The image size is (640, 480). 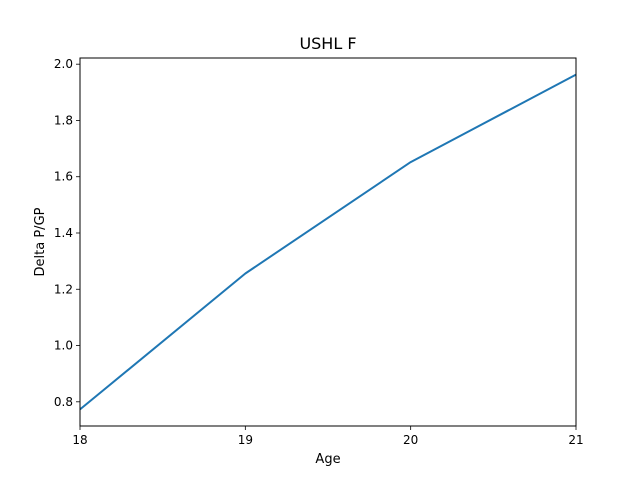 What do you see at coordinates (79, 440) in the screenshot?
I see `x-tick-label: 18` at bounding box center [79, 440].